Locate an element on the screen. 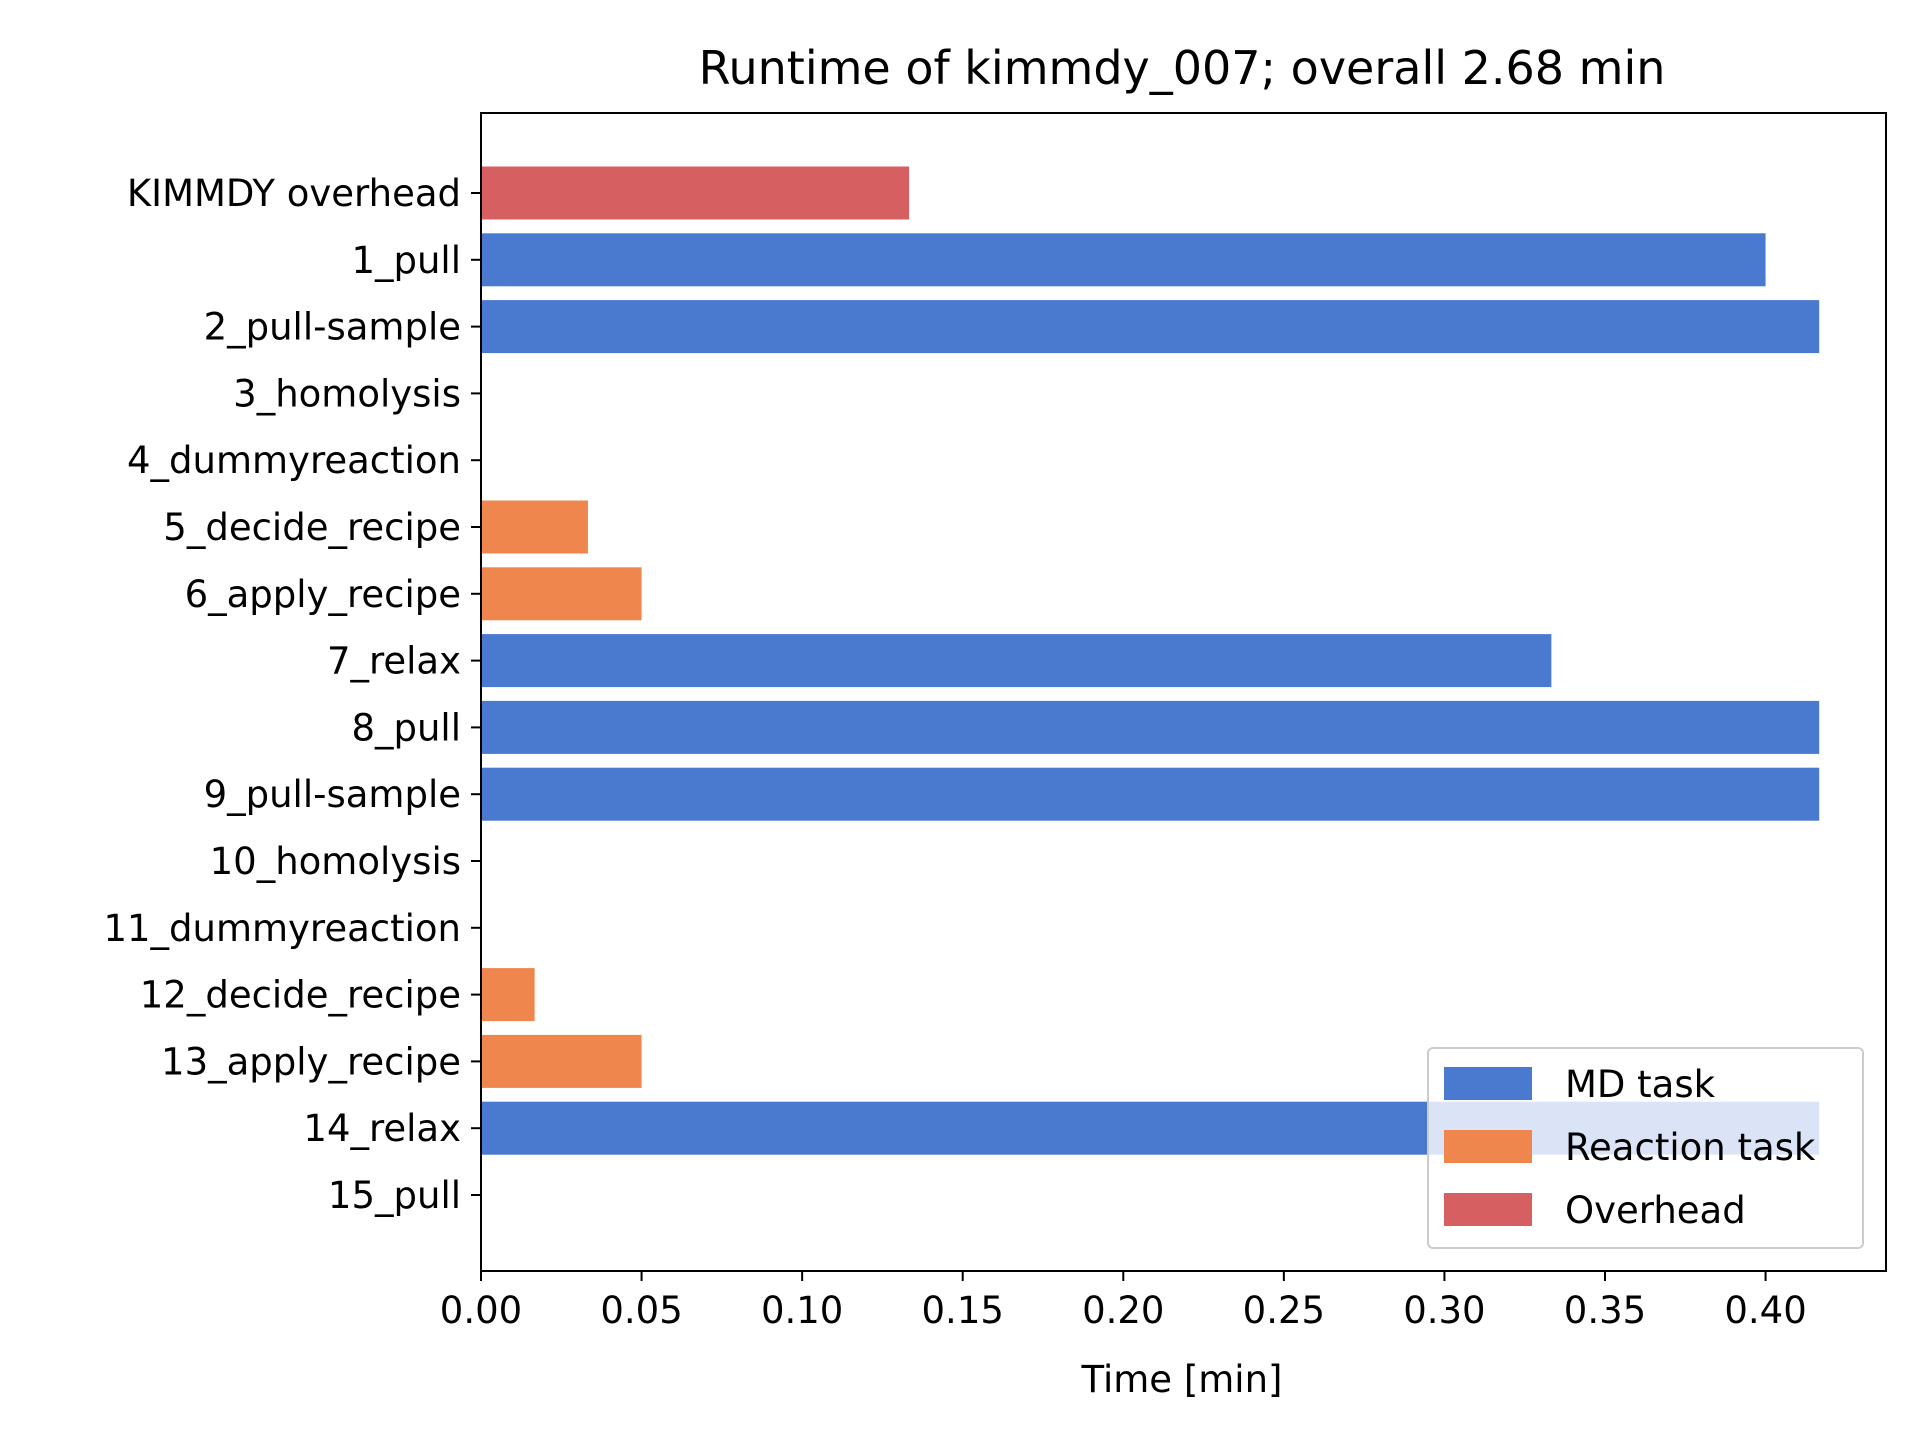  x-axis-label: Time [min] is located at coordinates (1182, 1379).